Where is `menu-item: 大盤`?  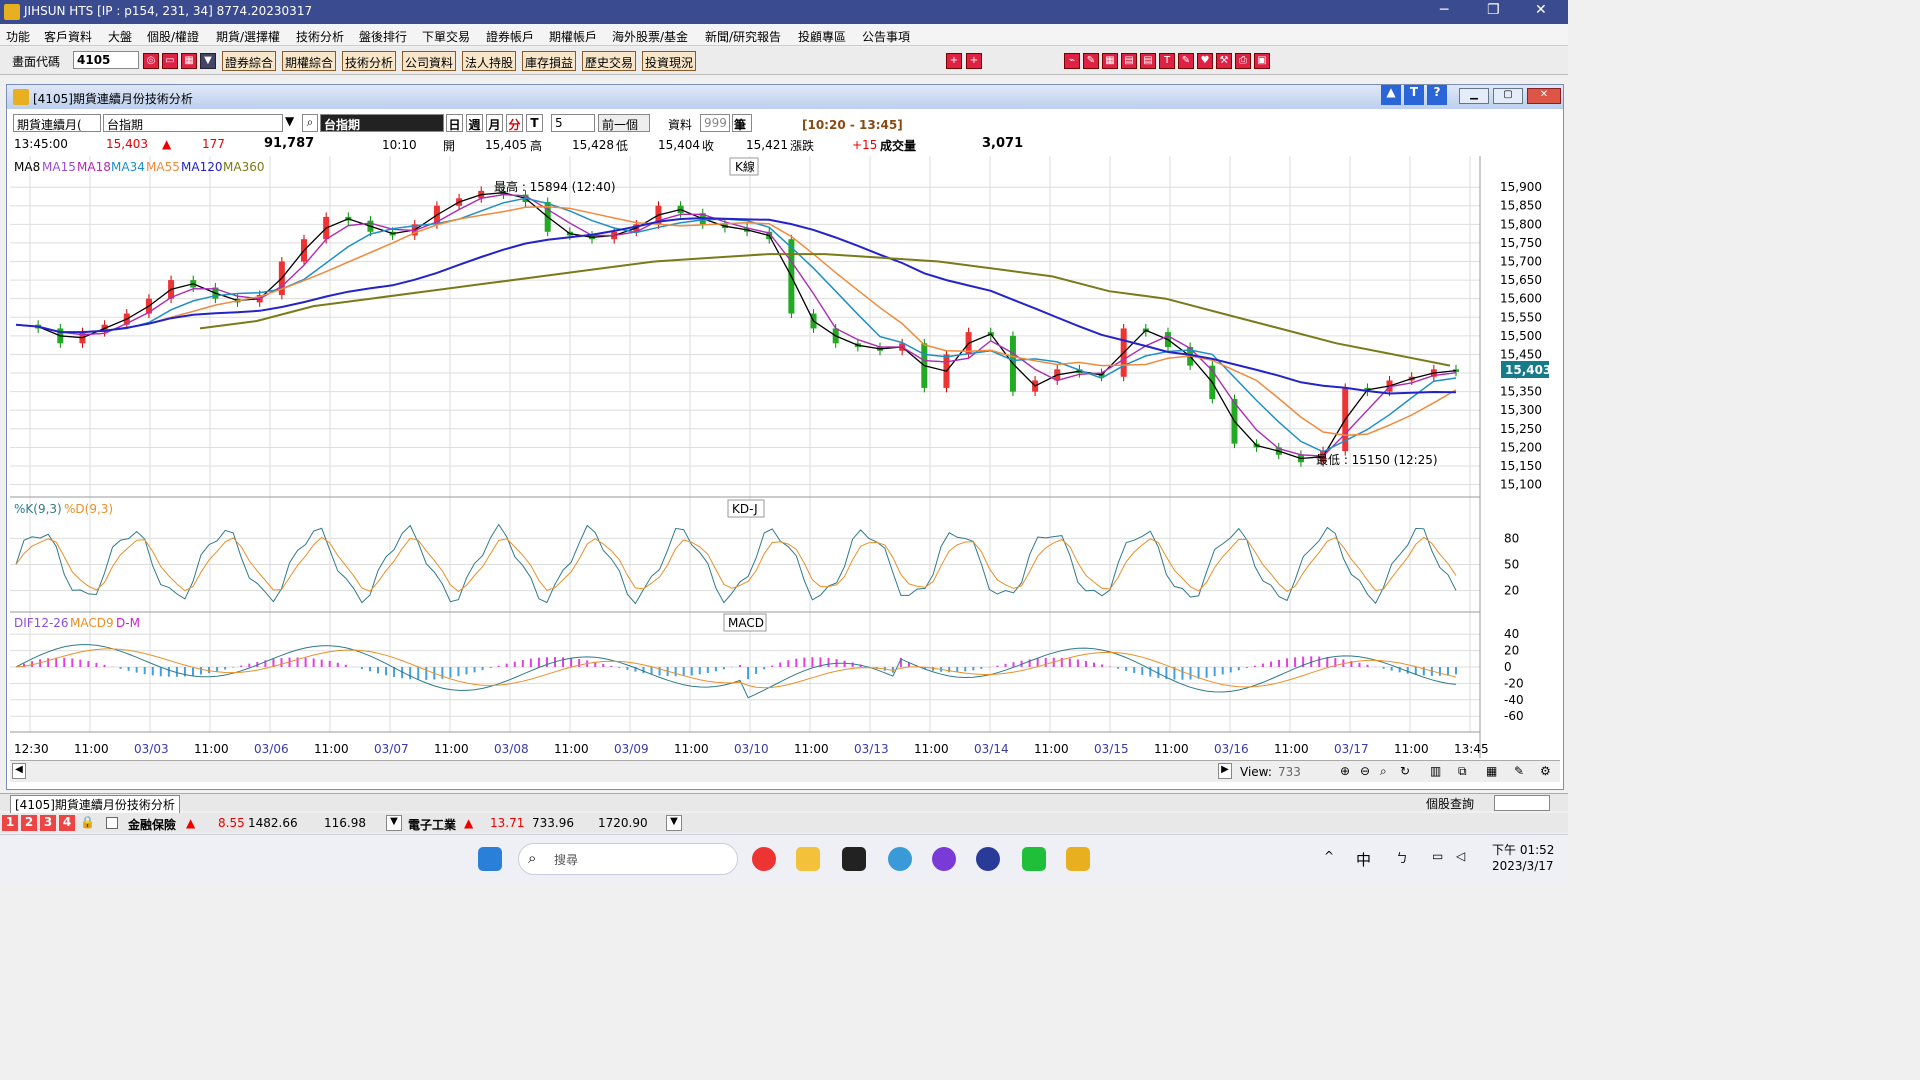 menu-item: 大盤 is located at coordinates (120, 37).